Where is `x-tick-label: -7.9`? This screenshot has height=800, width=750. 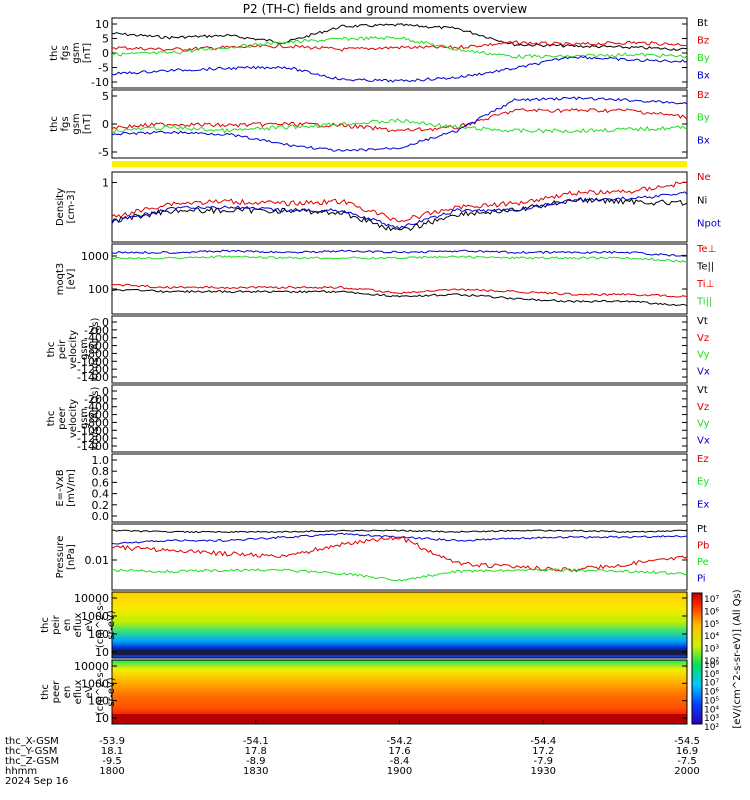 x-tick-label: -7.9 is located at coordinates (543, 761).